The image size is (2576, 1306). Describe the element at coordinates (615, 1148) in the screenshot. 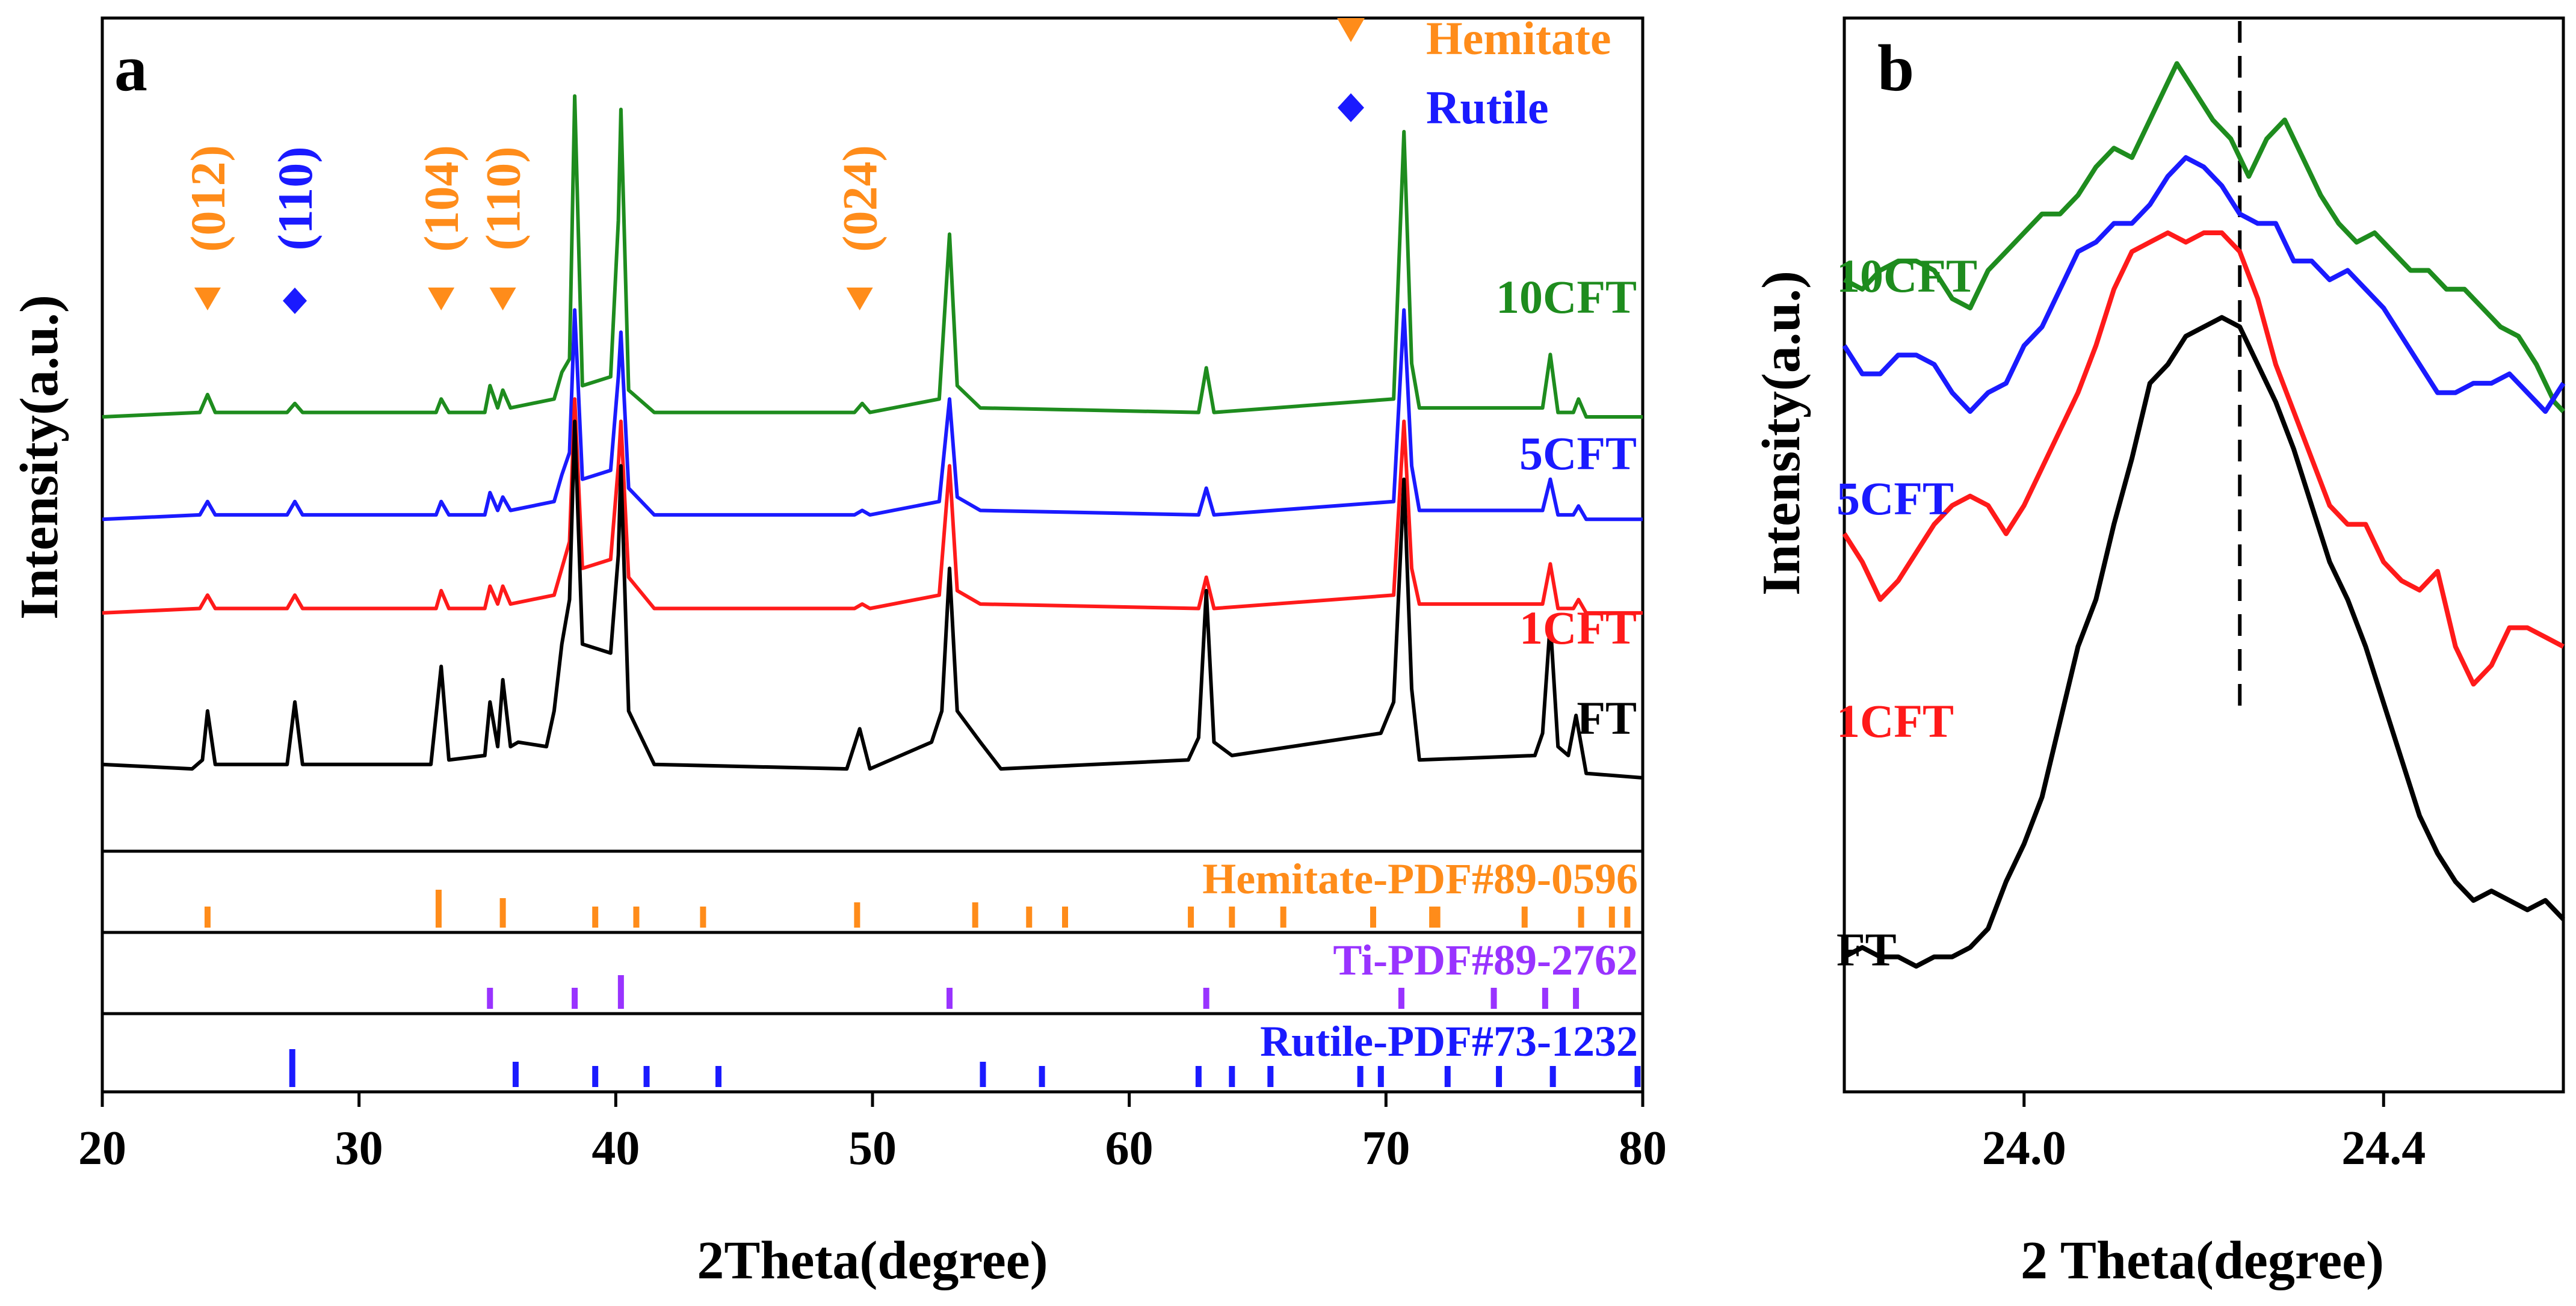

I see `x-tick-label: 40` at that location.